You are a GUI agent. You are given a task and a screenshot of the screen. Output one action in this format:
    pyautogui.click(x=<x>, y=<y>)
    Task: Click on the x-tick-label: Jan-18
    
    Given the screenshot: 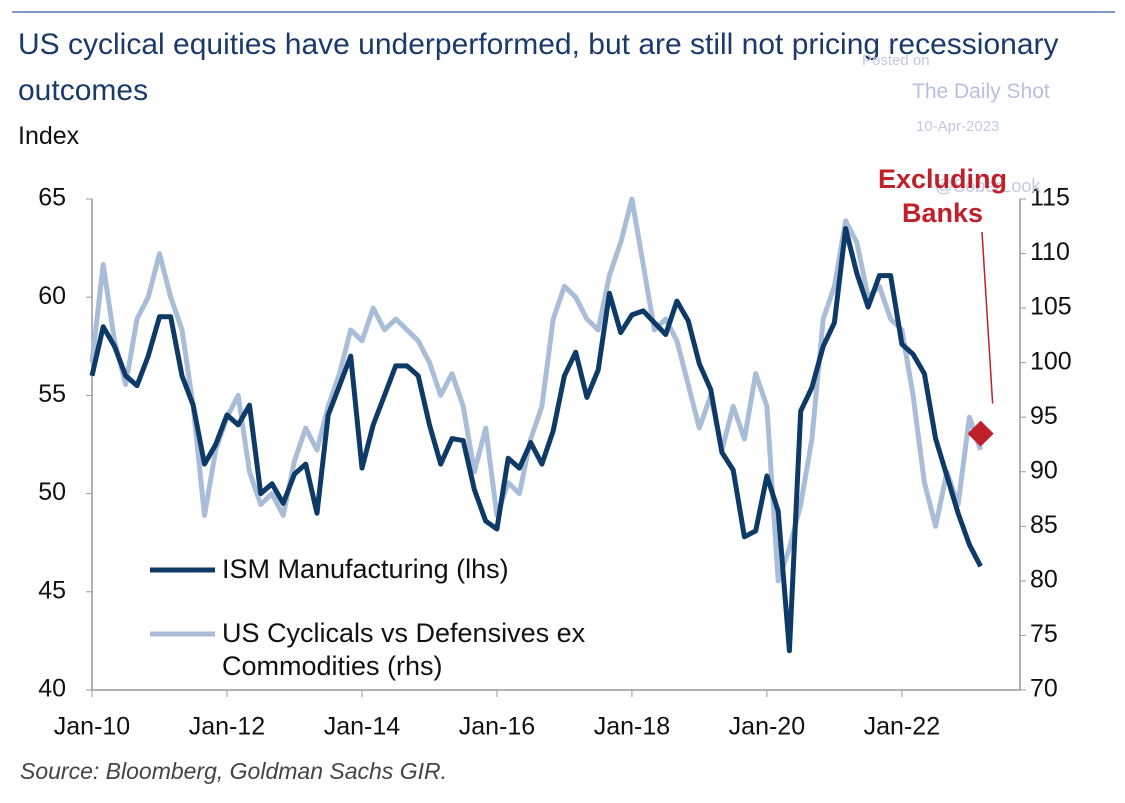 What is the action you would take?
    pyautogui.click(x=632, y=727)
    